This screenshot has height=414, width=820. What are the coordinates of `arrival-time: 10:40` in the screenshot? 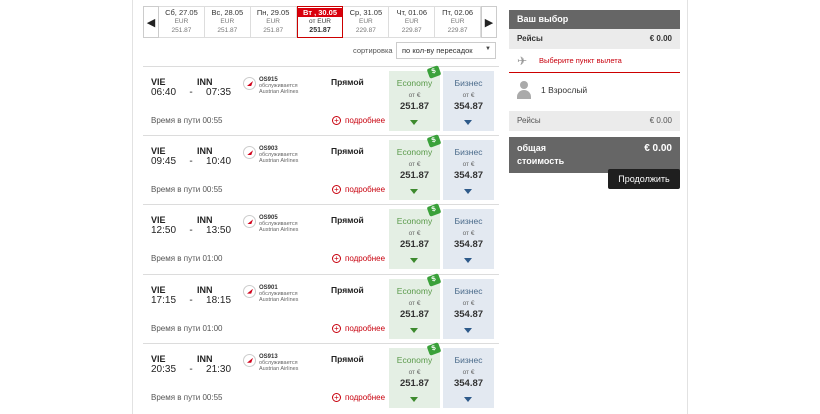 It's located at (219, 162).